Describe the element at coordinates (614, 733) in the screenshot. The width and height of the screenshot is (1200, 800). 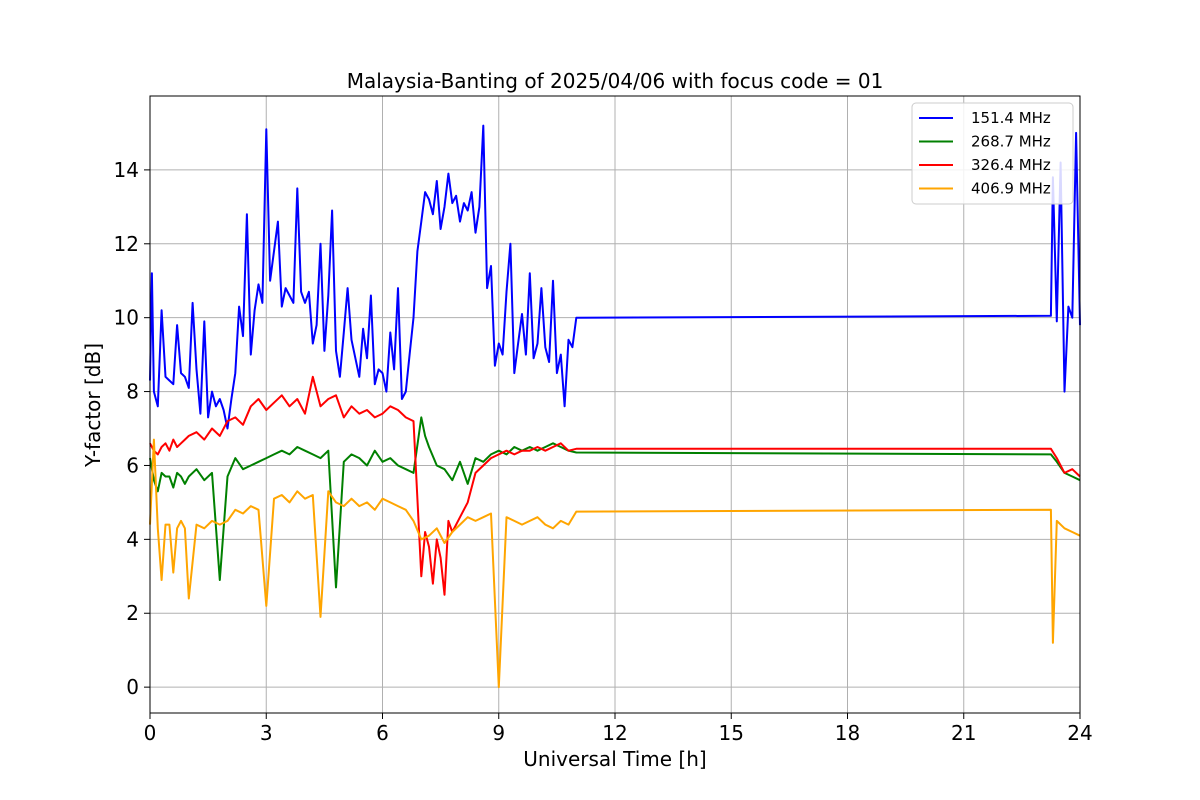
I see `x-tick-label: 12` at that location.